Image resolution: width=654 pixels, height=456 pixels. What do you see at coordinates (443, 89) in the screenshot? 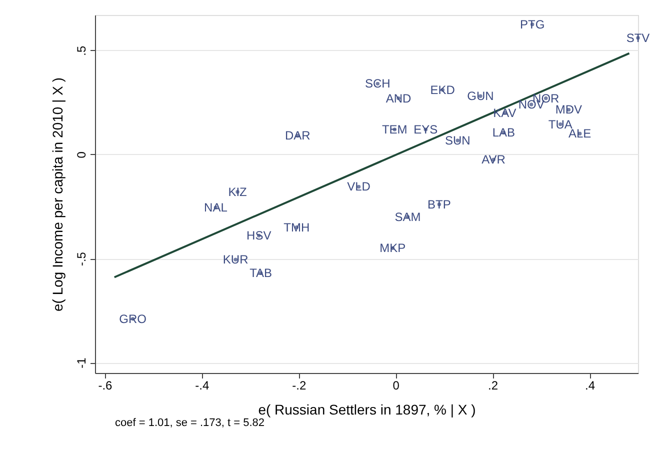
I see `data-label: EKD` at bounding box center [443, 89].